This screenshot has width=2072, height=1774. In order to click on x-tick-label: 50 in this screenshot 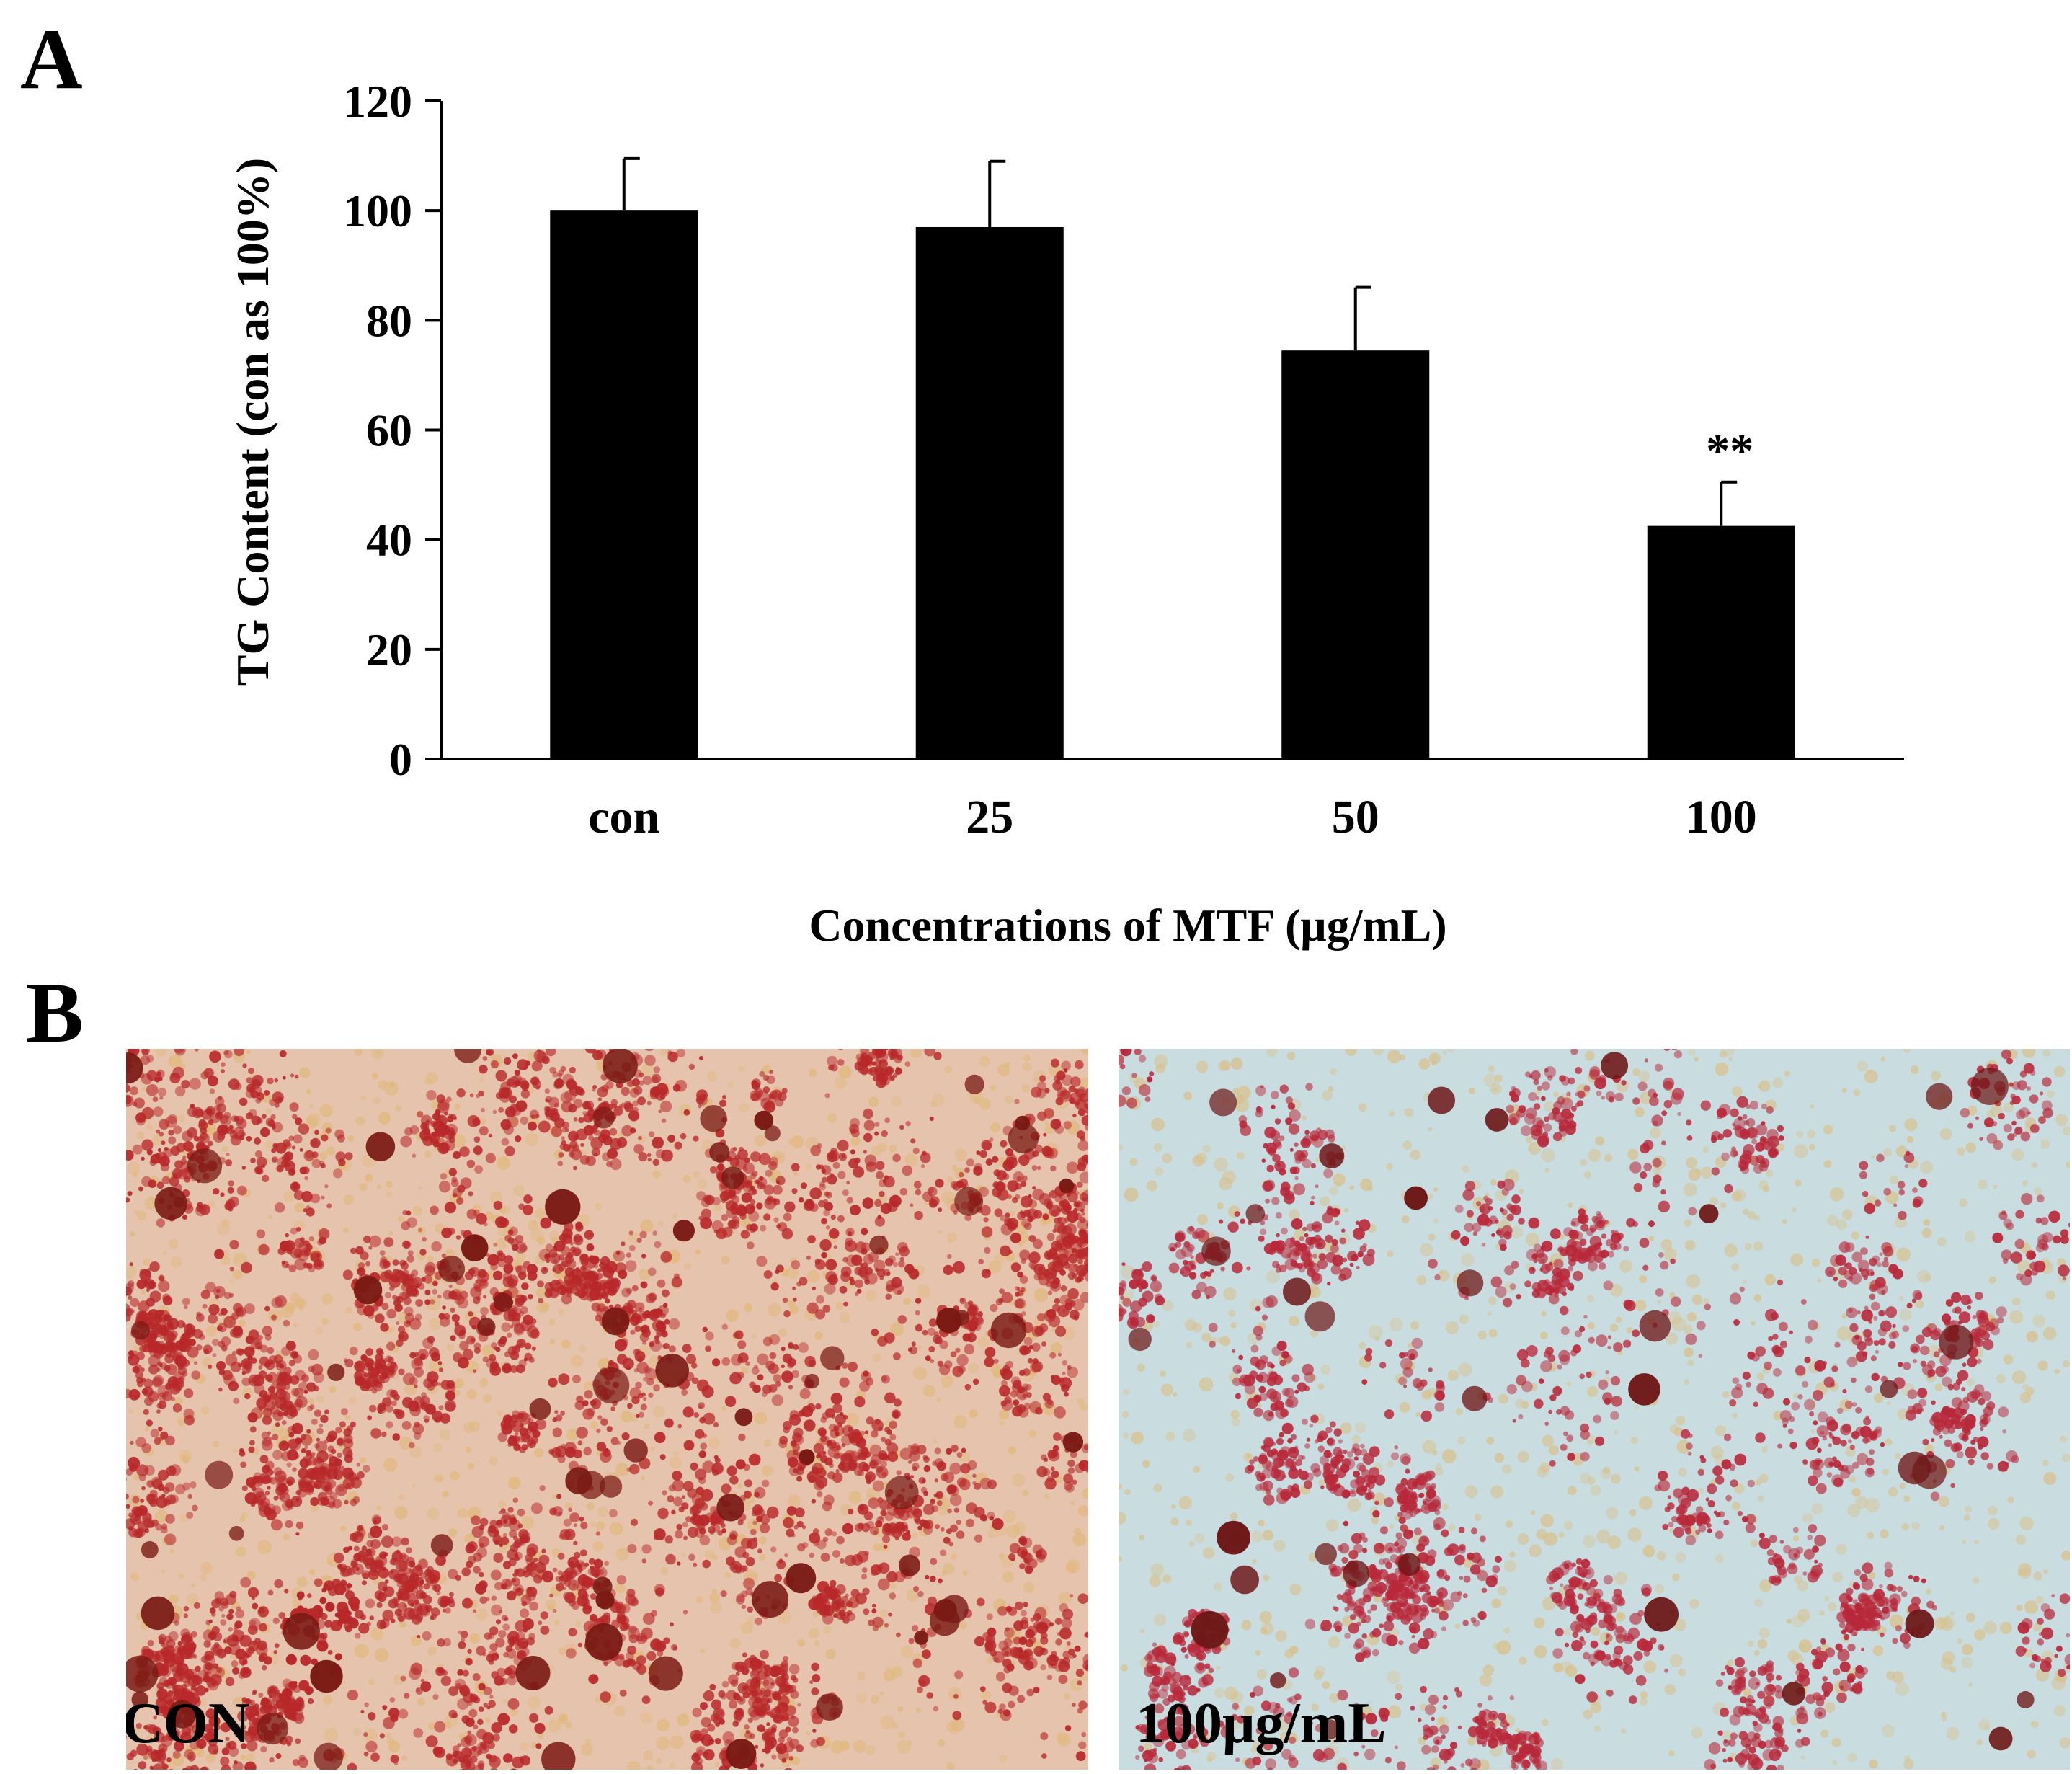, I will do `click(1355, 817)`.